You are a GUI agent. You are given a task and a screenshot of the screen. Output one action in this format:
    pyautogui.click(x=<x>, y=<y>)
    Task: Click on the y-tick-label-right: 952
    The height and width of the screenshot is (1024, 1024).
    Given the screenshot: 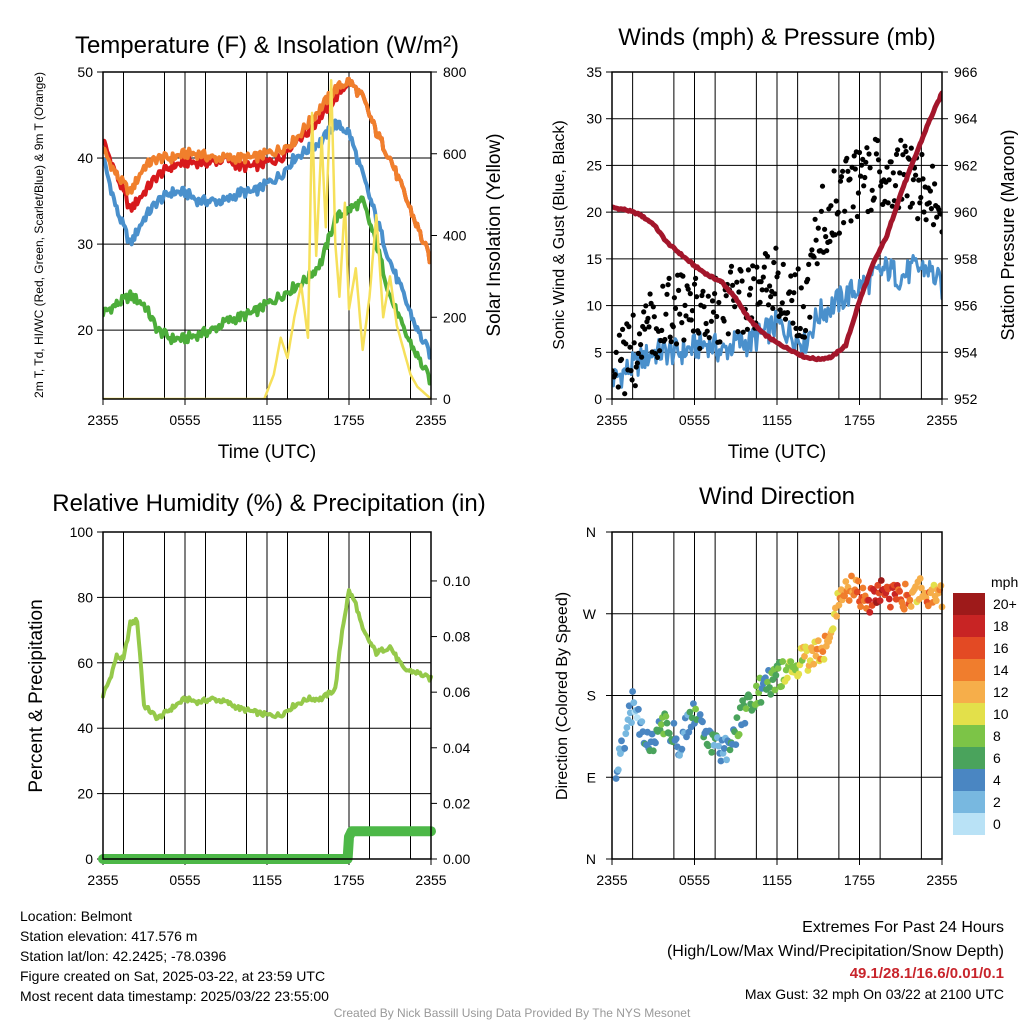 What is the action you would take?
    pyautogui.click(x=966, y=399)
    